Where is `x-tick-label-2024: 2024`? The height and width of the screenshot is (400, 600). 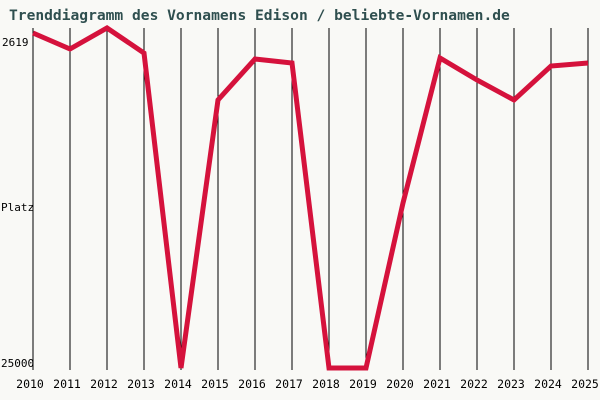
x-tick-label-2024: 2024 is located at coordinates (548, 384).